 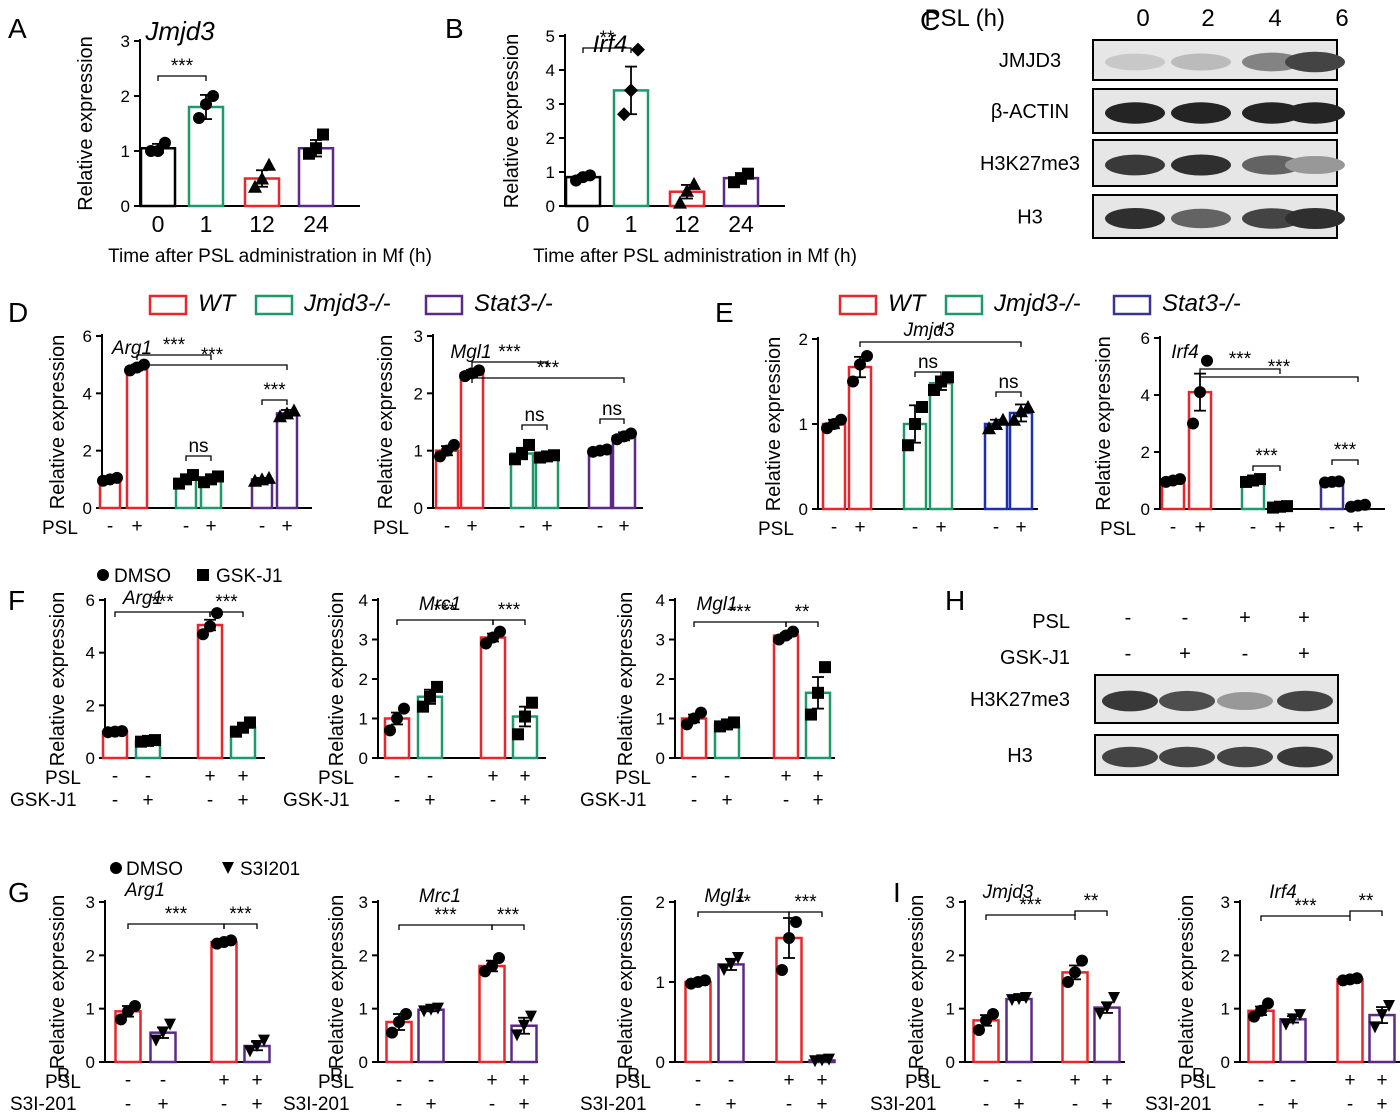 What do you see at coordinates (19, 892) in the screenshot?
I see `panel-letter-g: G` at bounding box center [19, 892].